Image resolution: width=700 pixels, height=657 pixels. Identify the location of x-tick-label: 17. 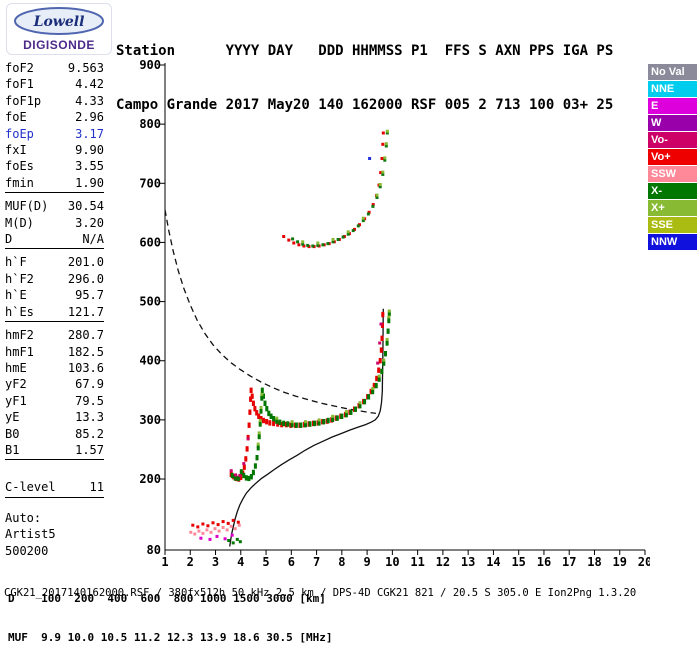
(569, 562).